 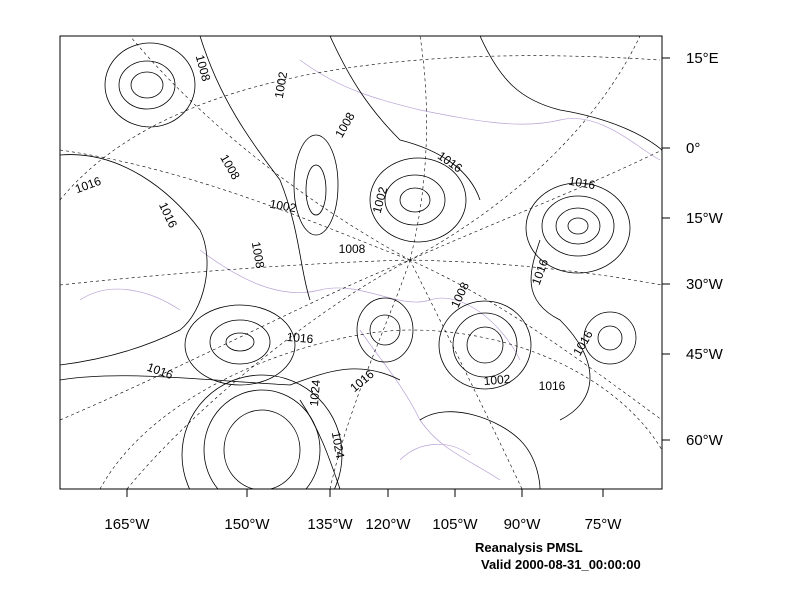 What do you see at coordinates (705, 440) in the screenshot?
I see `lat-label: 60°W` at bounding box center [705, 440].